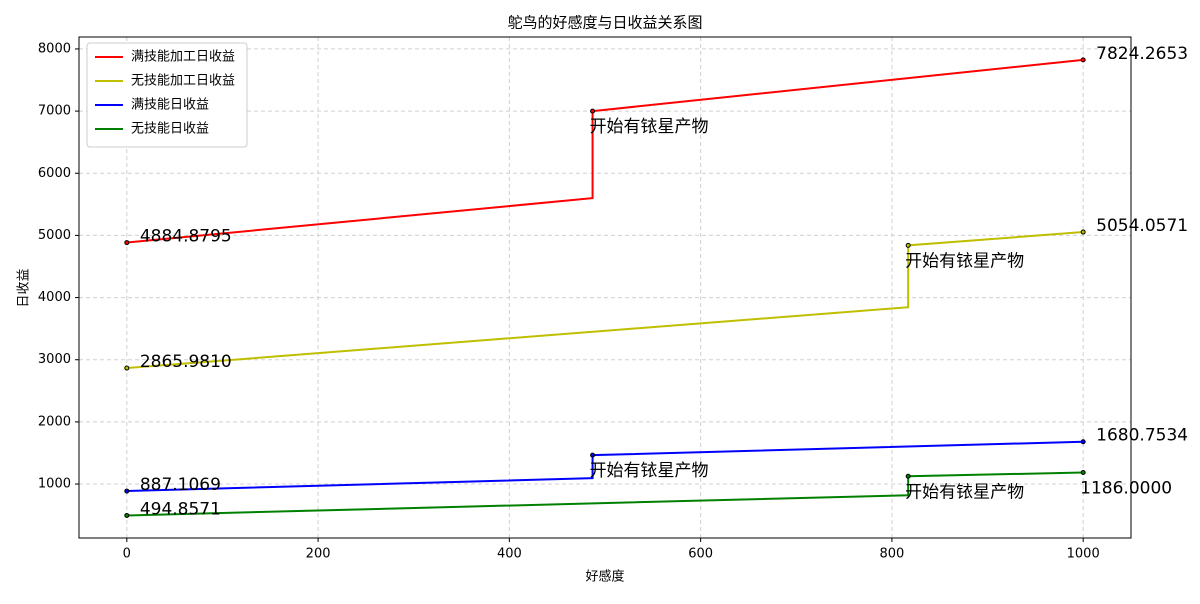  Describe the element at coordinates (186, 362) in the screenshot. I see `value-label: 2865.9810` at that location.